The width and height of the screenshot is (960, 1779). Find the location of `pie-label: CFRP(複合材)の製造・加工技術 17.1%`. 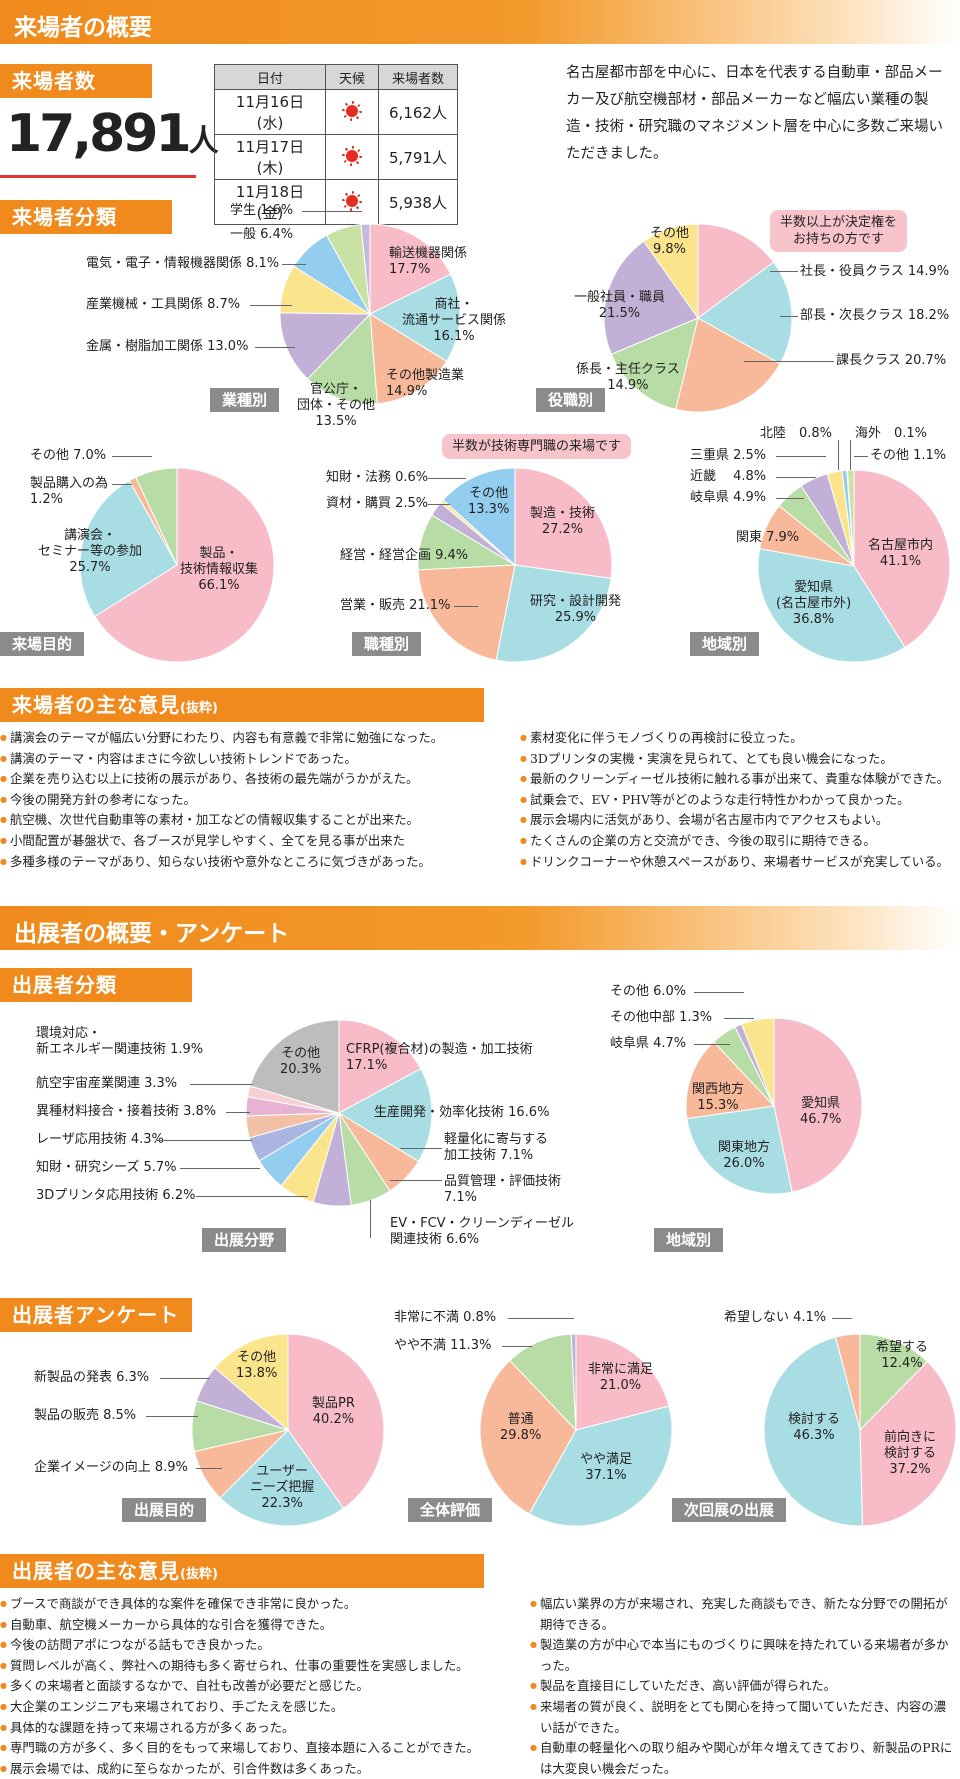

pie-label: CFRP(複合材)の製造・加工技術 17.1% is located at coordinates (439, 1057).